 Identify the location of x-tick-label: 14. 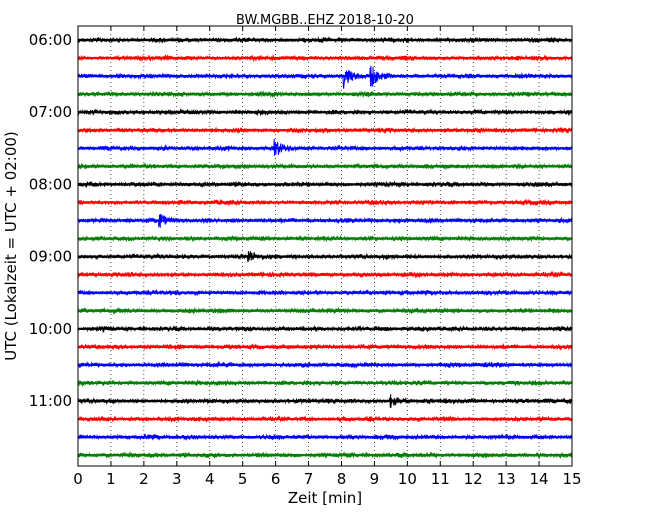
(539, 479).